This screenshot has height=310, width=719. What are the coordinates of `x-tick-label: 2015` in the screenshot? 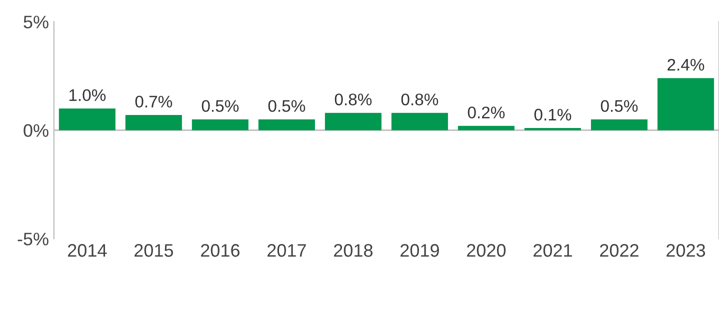 It's located at (154, 250).